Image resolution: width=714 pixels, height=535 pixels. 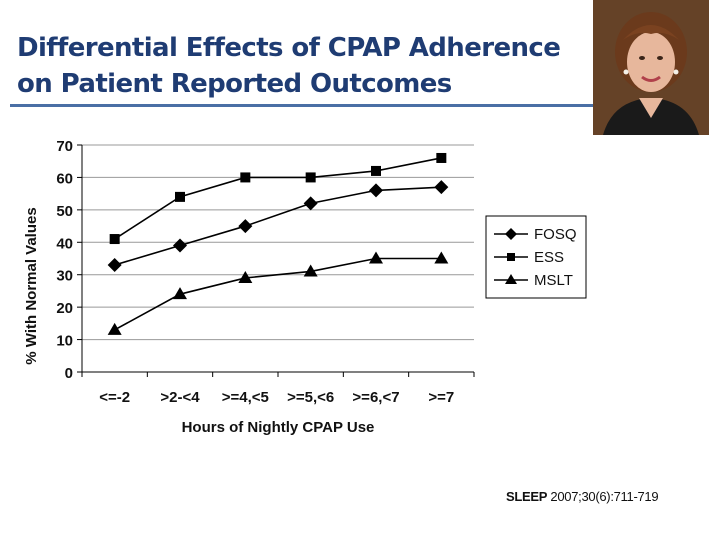 What do you see at coordinates (651, 67) in the screenshot?
I see `portrait-photo` at bounding box center [651, 67].